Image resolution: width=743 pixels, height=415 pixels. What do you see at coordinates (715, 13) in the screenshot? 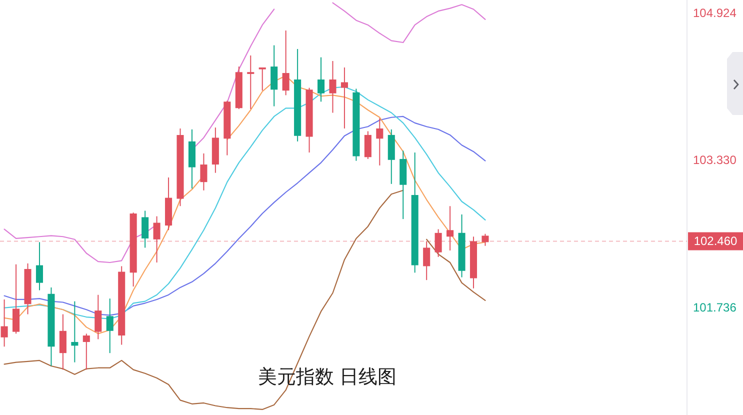
I see `y-tick-label: 104.924` at bounding box center [715, 13].